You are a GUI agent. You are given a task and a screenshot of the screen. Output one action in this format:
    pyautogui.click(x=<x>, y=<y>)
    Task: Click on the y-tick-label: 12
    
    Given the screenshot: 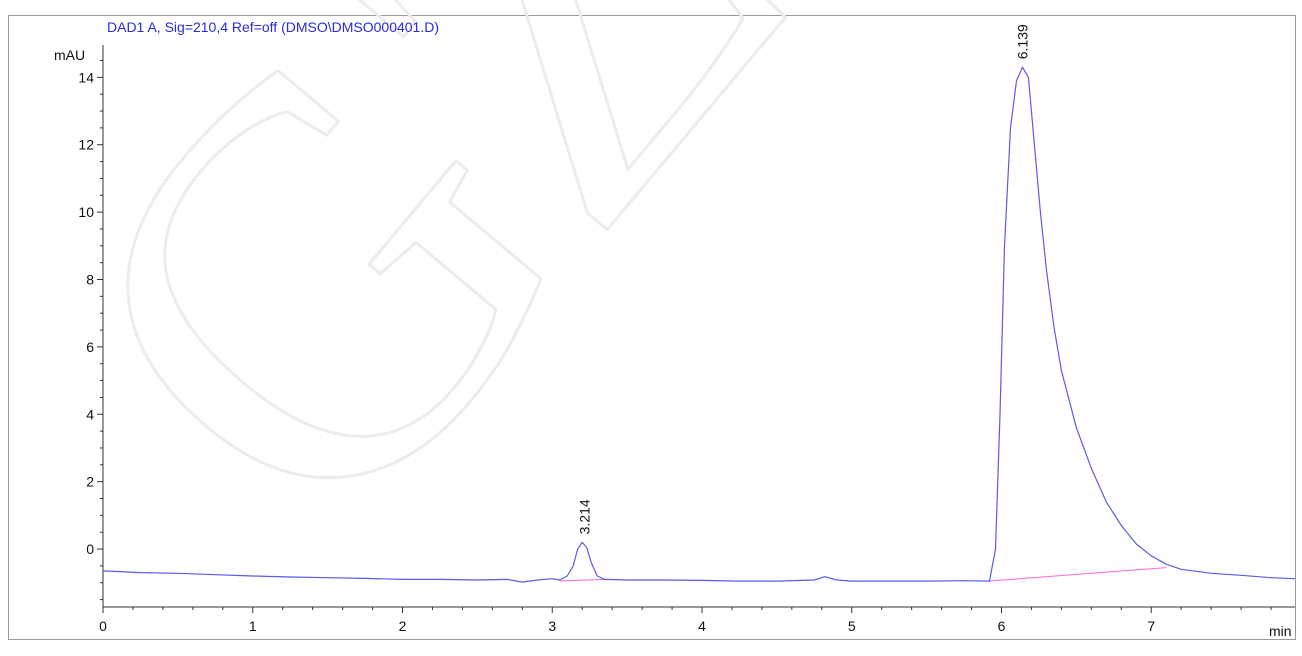 What is the action you would take?
    pyautogui.click(x=86, y=145)
    